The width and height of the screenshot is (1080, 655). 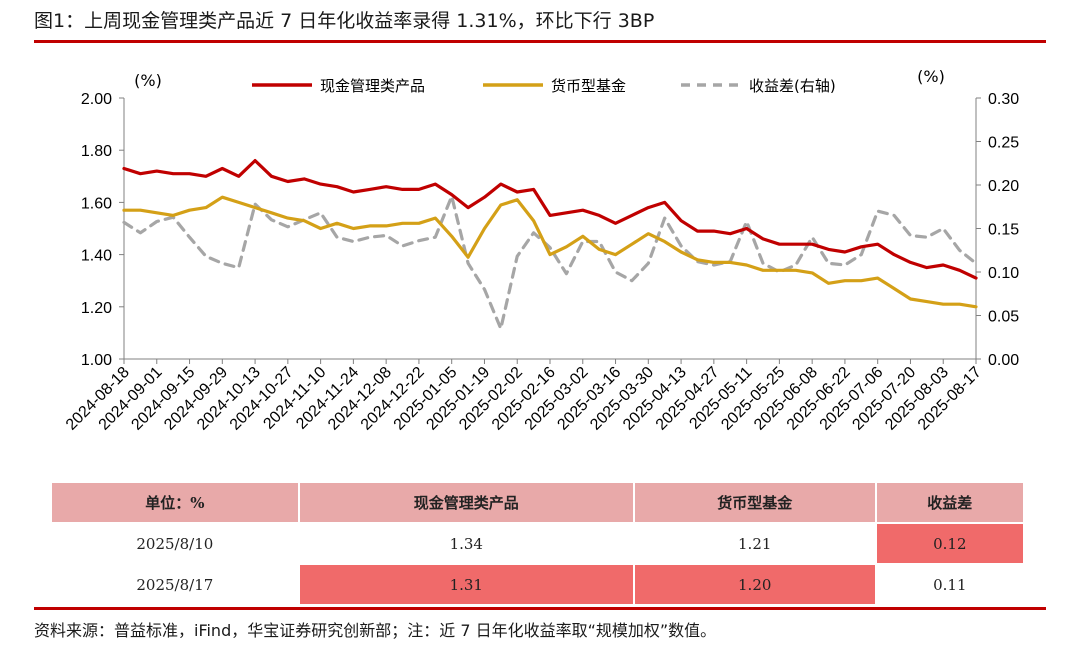 I want to click on right-unit-label: (%), so click(x=931, y=76).